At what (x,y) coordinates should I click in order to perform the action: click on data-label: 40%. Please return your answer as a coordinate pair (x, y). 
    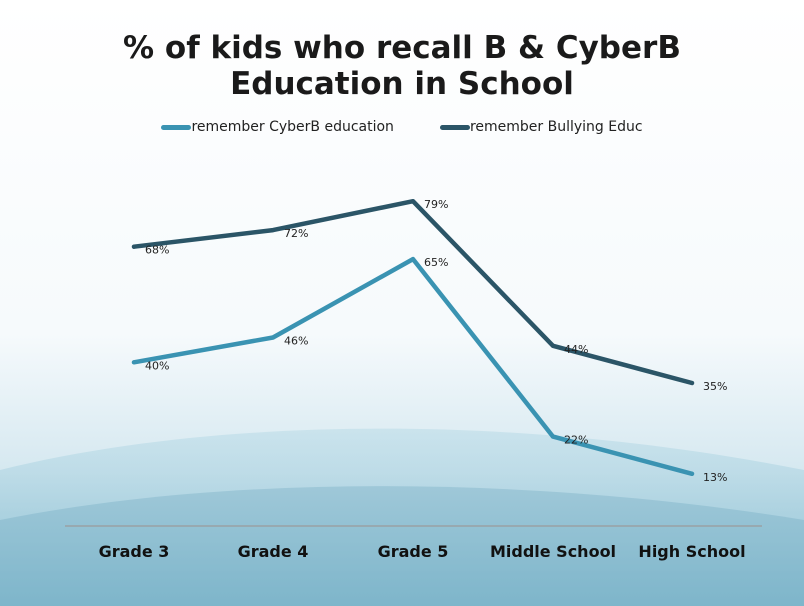
    Looking at the image, I should click on (157, 365).